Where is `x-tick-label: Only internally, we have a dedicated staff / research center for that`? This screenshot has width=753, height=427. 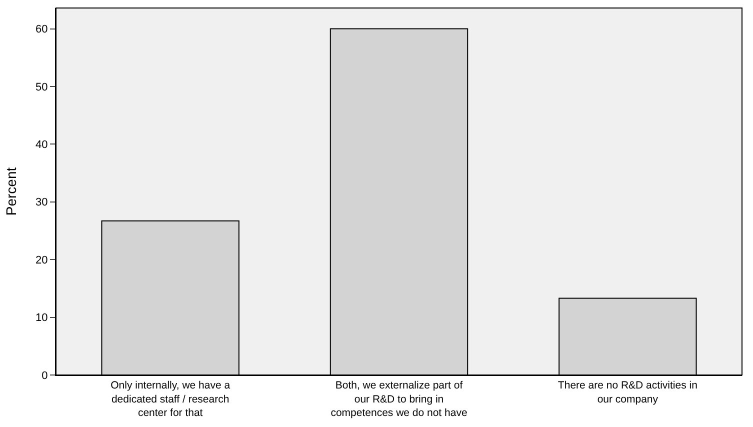 x-tick-label: Only internally, we have a dedicated staff / research center for that is located at coordinates (170, 399).